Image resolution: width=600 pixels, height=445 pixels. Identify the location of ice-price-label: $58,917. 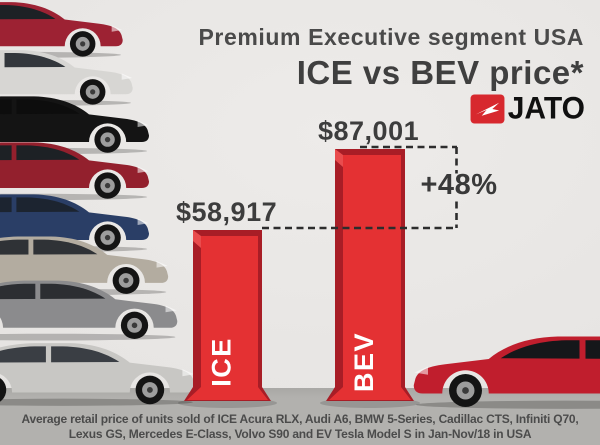
(227, 212).